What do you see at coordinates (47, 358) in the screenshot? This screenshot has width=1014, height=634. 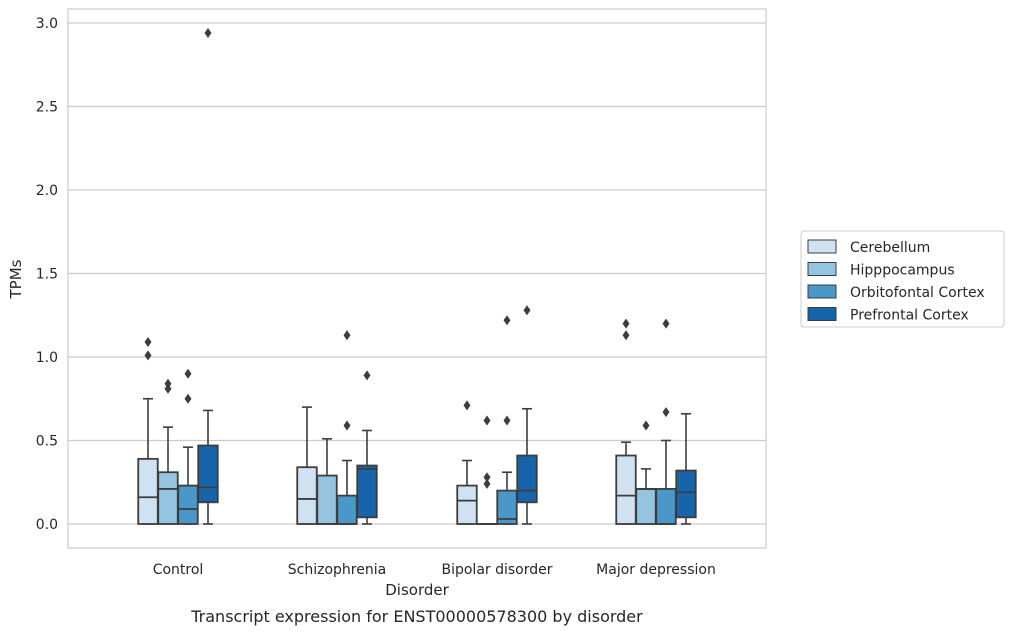 I see `y-tick-label: 1.0` at bounding box center [47, 358].